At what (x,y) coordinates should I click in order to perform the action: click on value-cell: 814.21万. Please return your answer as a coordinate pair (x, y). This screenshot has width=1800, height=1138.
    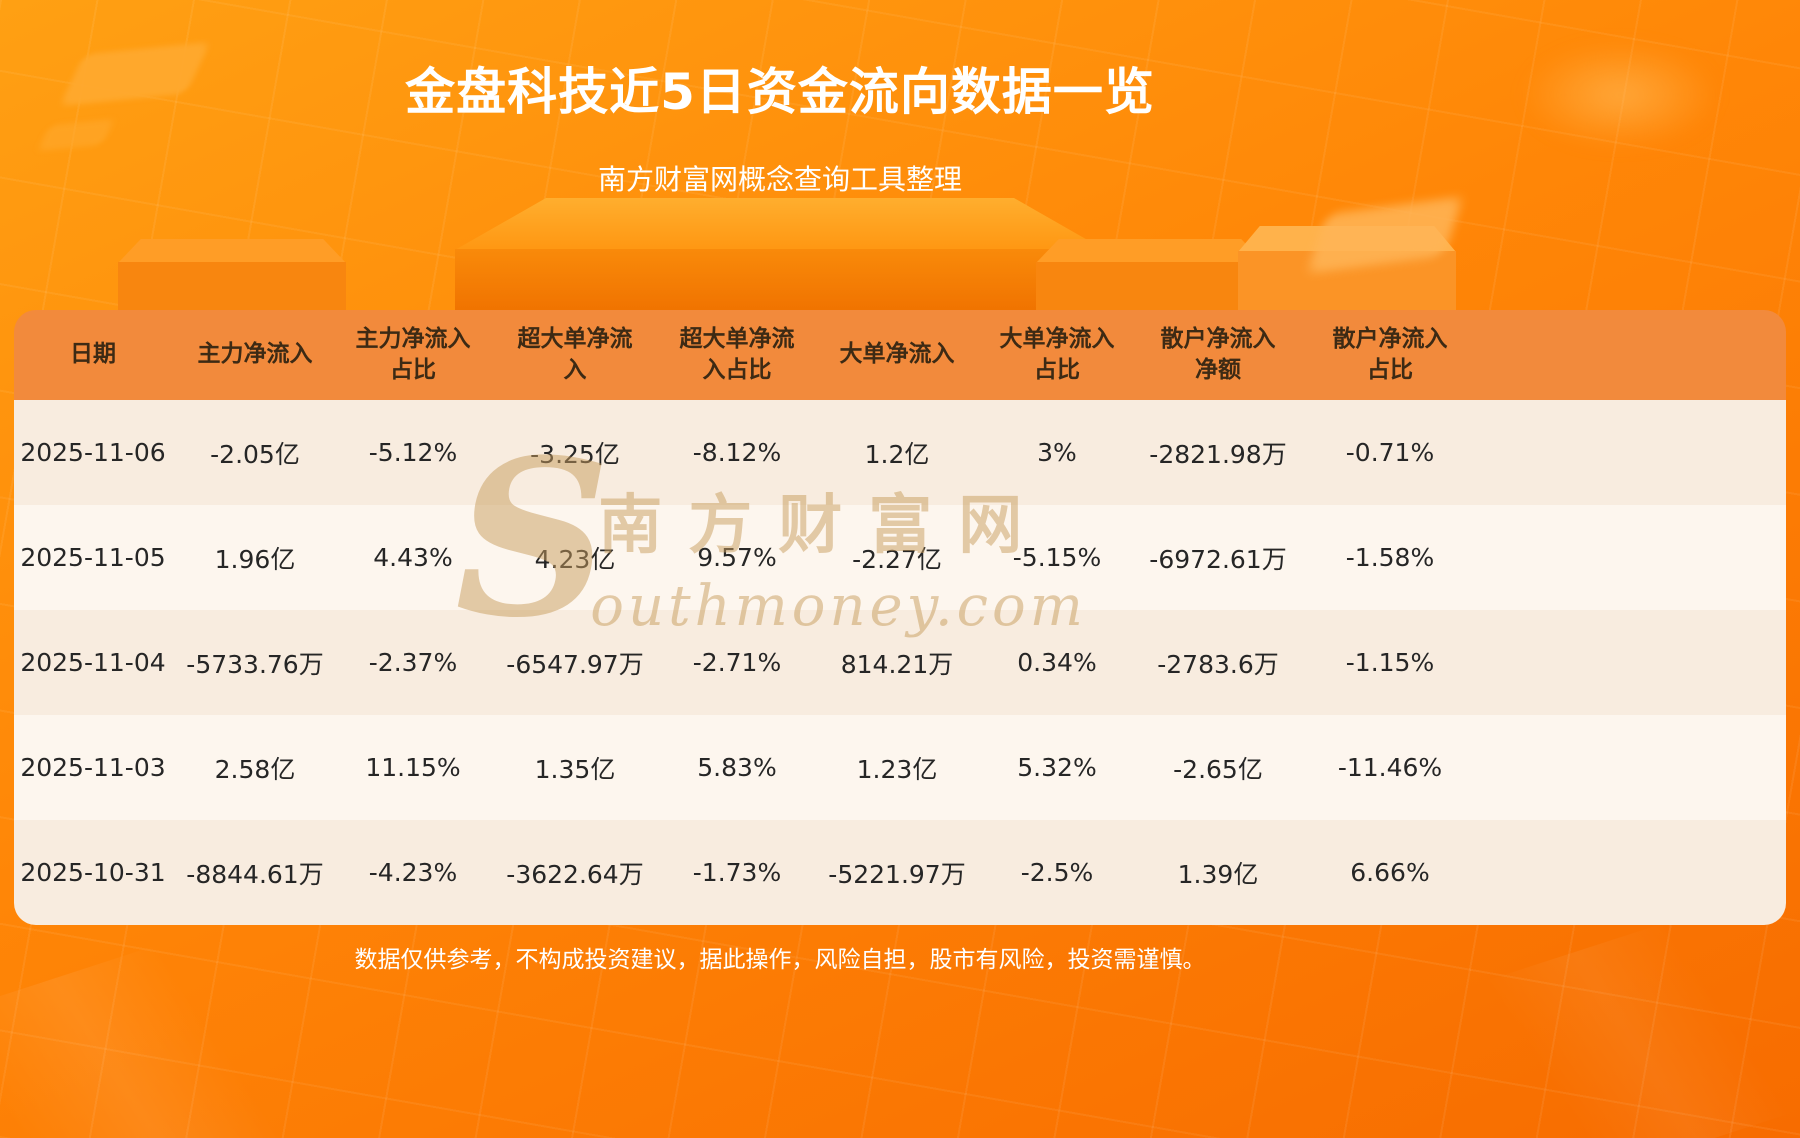
    Looking at the image, I should click on (897, 662).